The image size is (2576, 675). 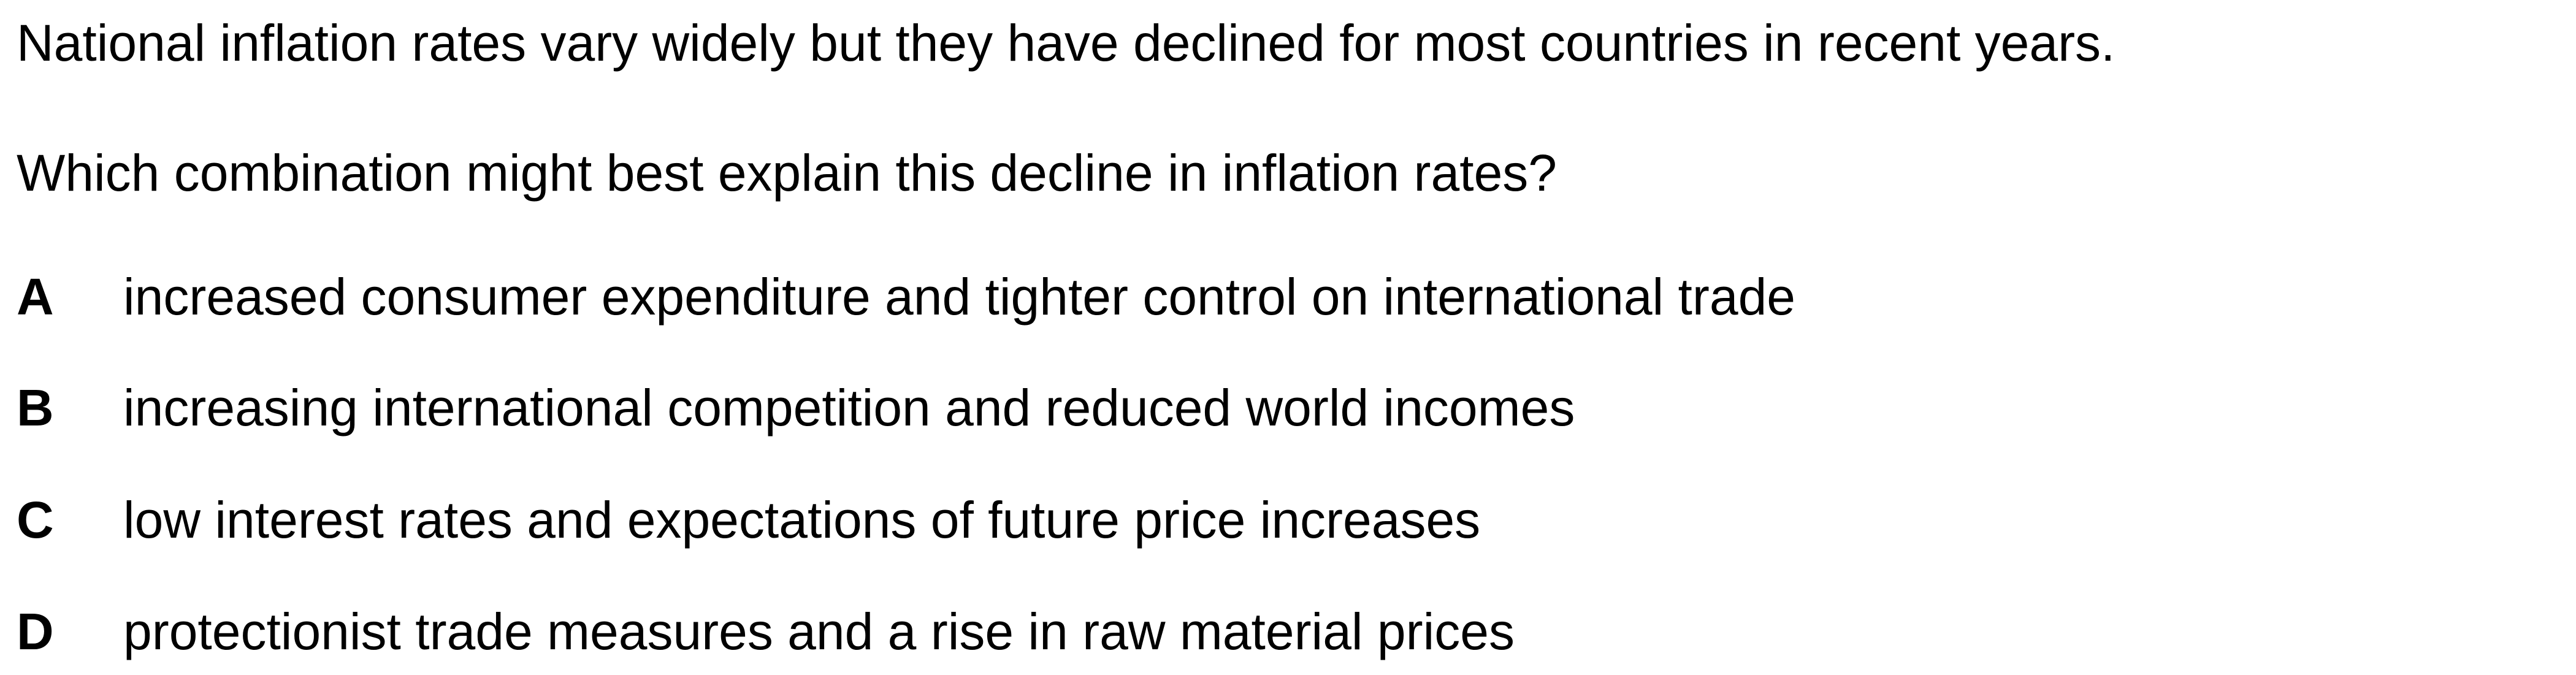 What do you see at coordinates (35, 631) in the screenshot?
I see `option-letter: D` at bounding box center [35, 631].